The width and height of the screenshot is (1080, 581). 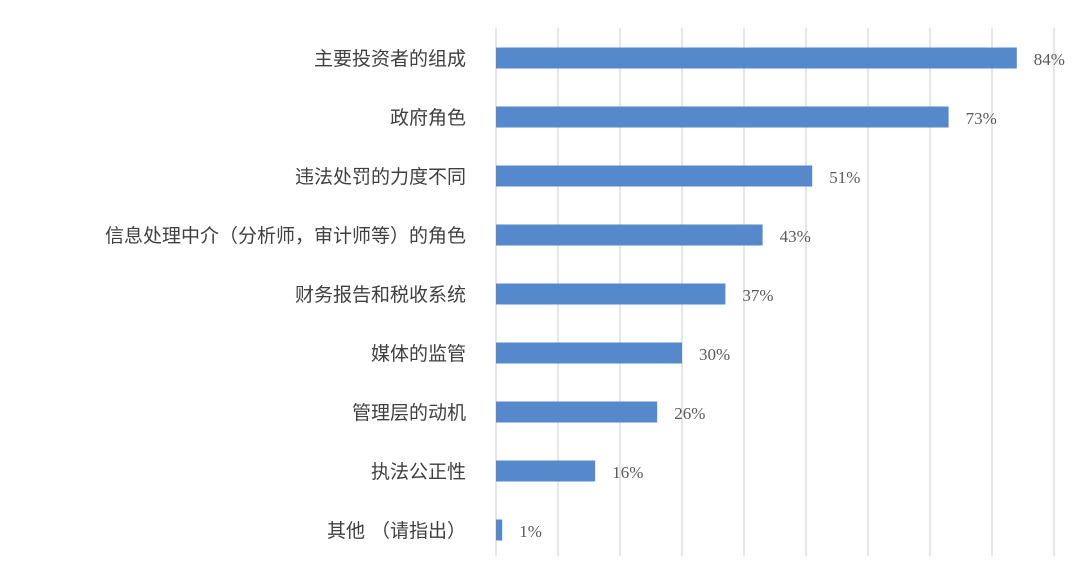 I want to click on category-label: 政府角色, so click(x=428, y=118).